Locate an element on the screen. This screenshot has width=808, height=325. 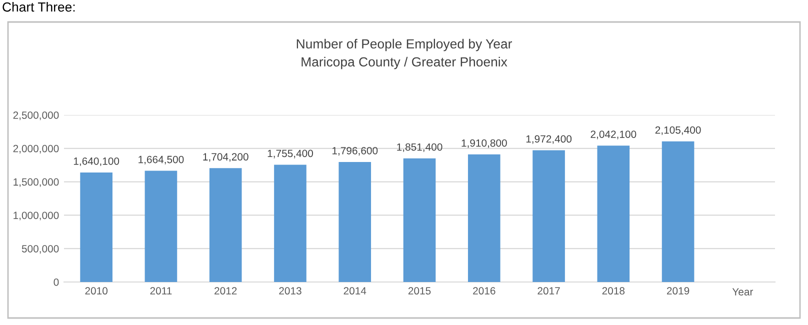
x-tick-label: 2013 is located at coordinates (290, 291).